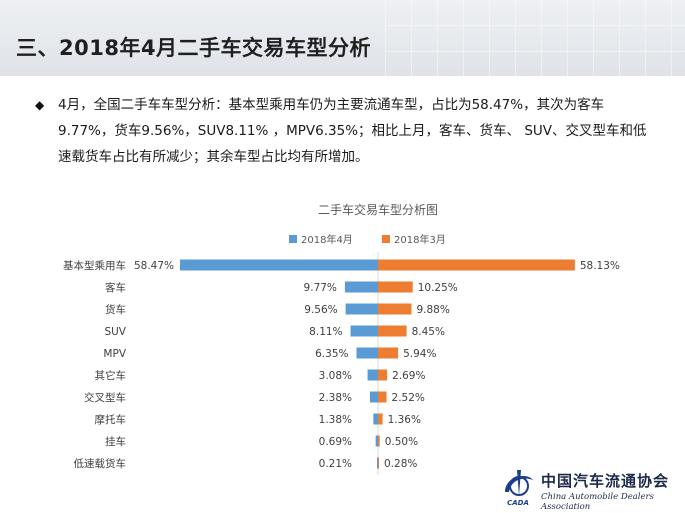 The width and height of the screenshot is (685, 513). Describe the element at coordinates (605, 481) in the screenshot. I see `logo-name-cn: 中国汽车流通协会` at that location.